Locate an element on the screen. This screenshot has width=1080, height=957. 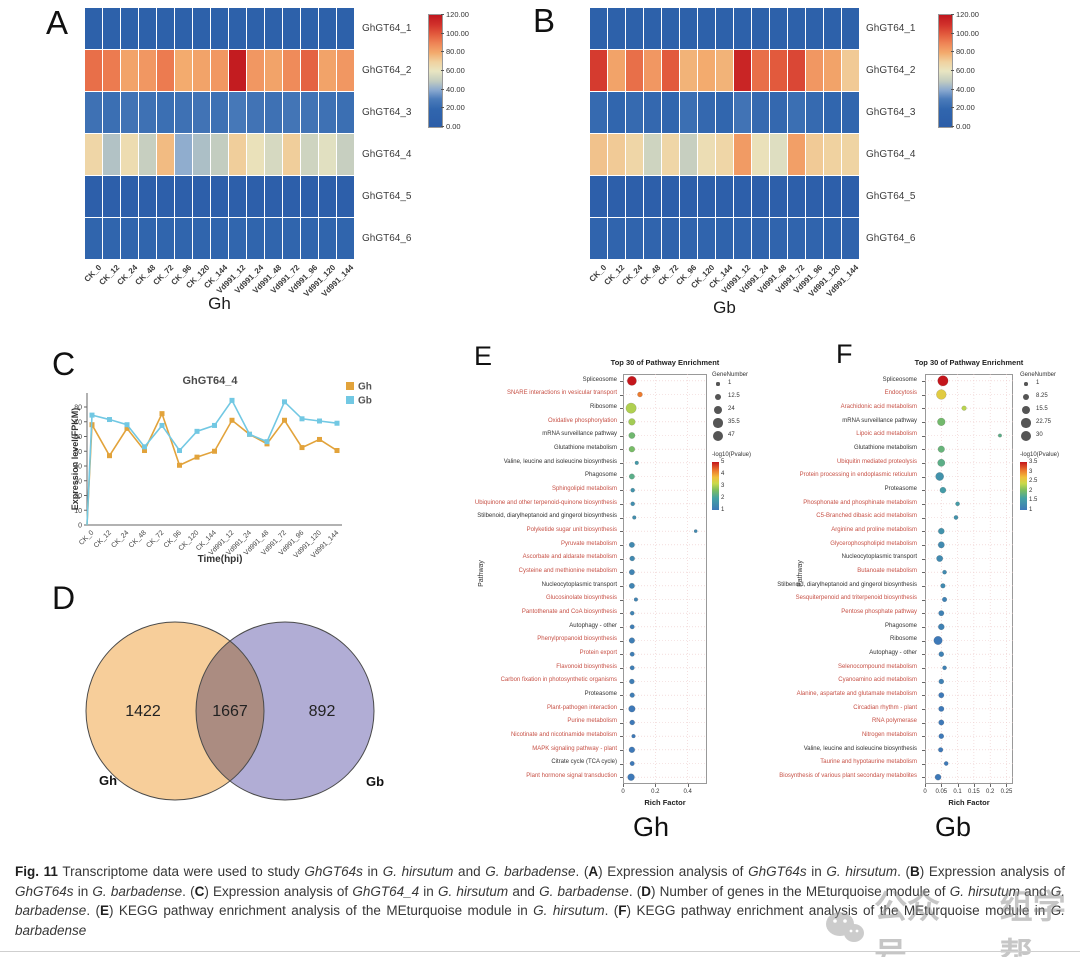
legend-colorbar is located at coordinates (715, 486).